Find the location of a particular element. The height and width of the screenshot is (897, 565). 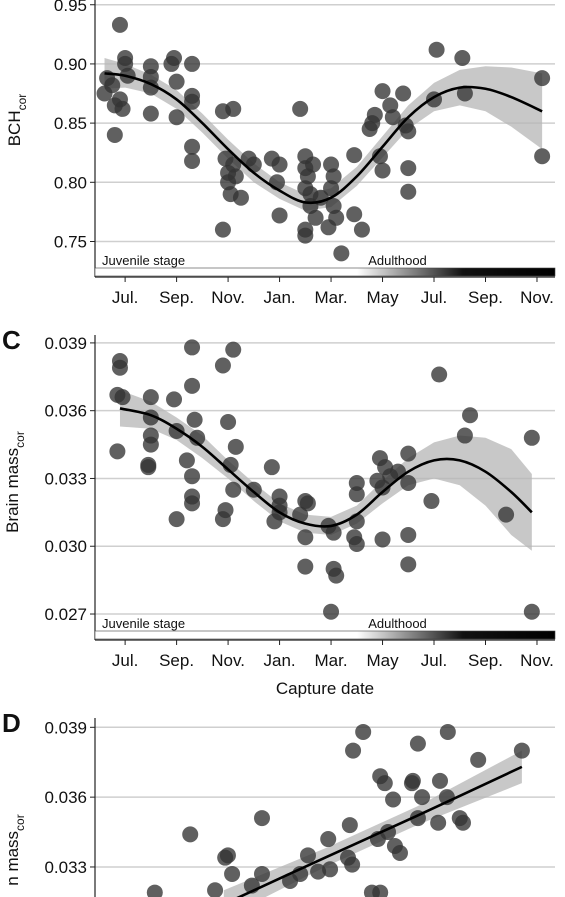

annotation: Adulthood is located at coordinates (397, 623).